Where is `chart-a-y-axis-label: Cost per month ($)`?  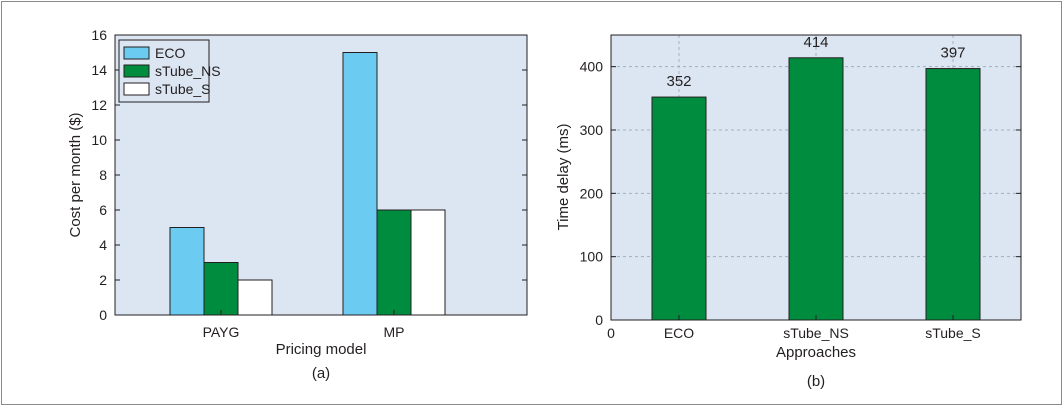
chart-a-y-axis-label: Cost per month ($) is located at coordinates (75, 174).